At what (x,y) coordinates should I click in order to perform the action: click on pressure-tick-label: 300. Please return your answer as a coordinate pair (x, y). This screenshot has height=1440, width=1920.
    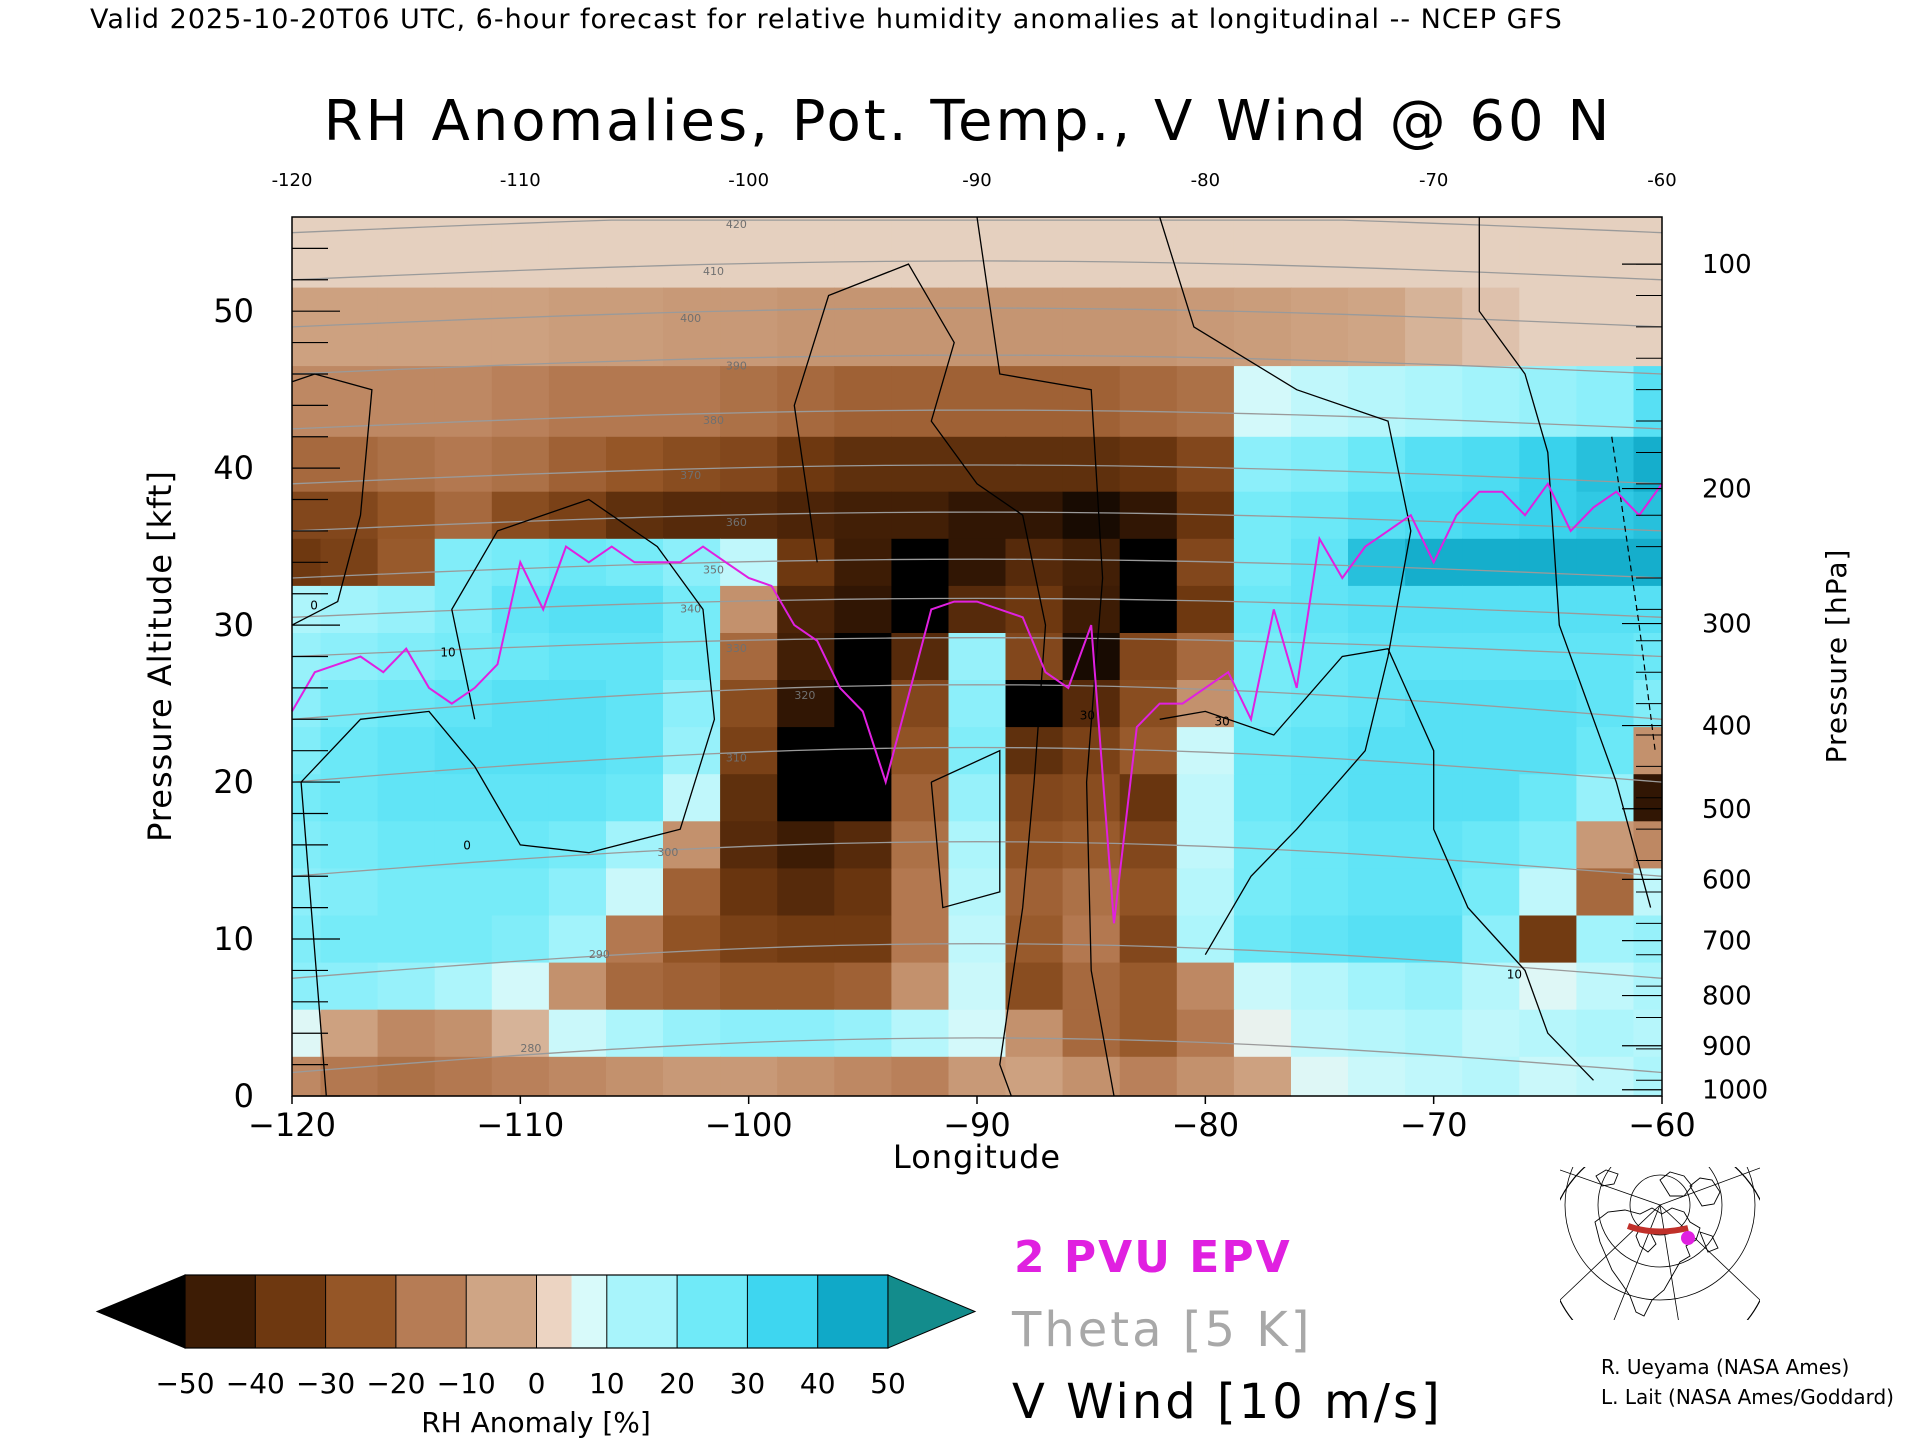
    Looking at the image, I should click on (1727, 625).